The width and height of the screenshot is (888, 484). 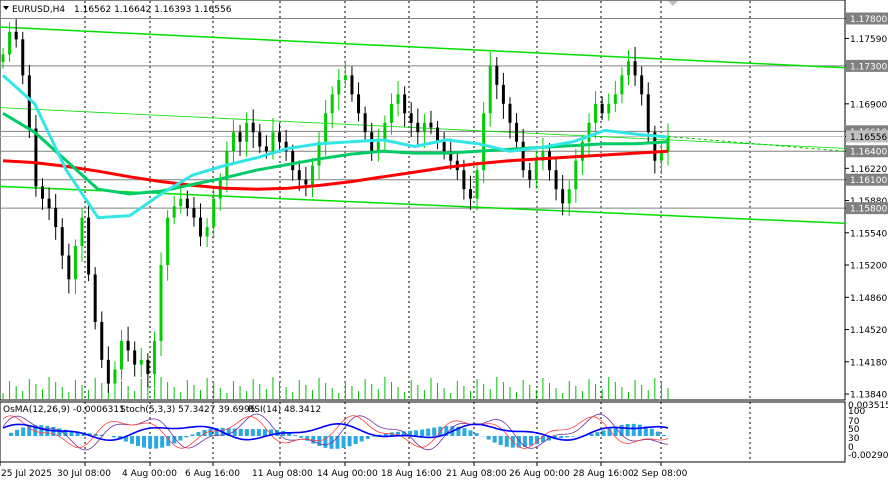 What do you see at coordinates (868, 331) in the screenshot?
I see `price-tick-label: 1.14520` at bounding box center [868, 331].